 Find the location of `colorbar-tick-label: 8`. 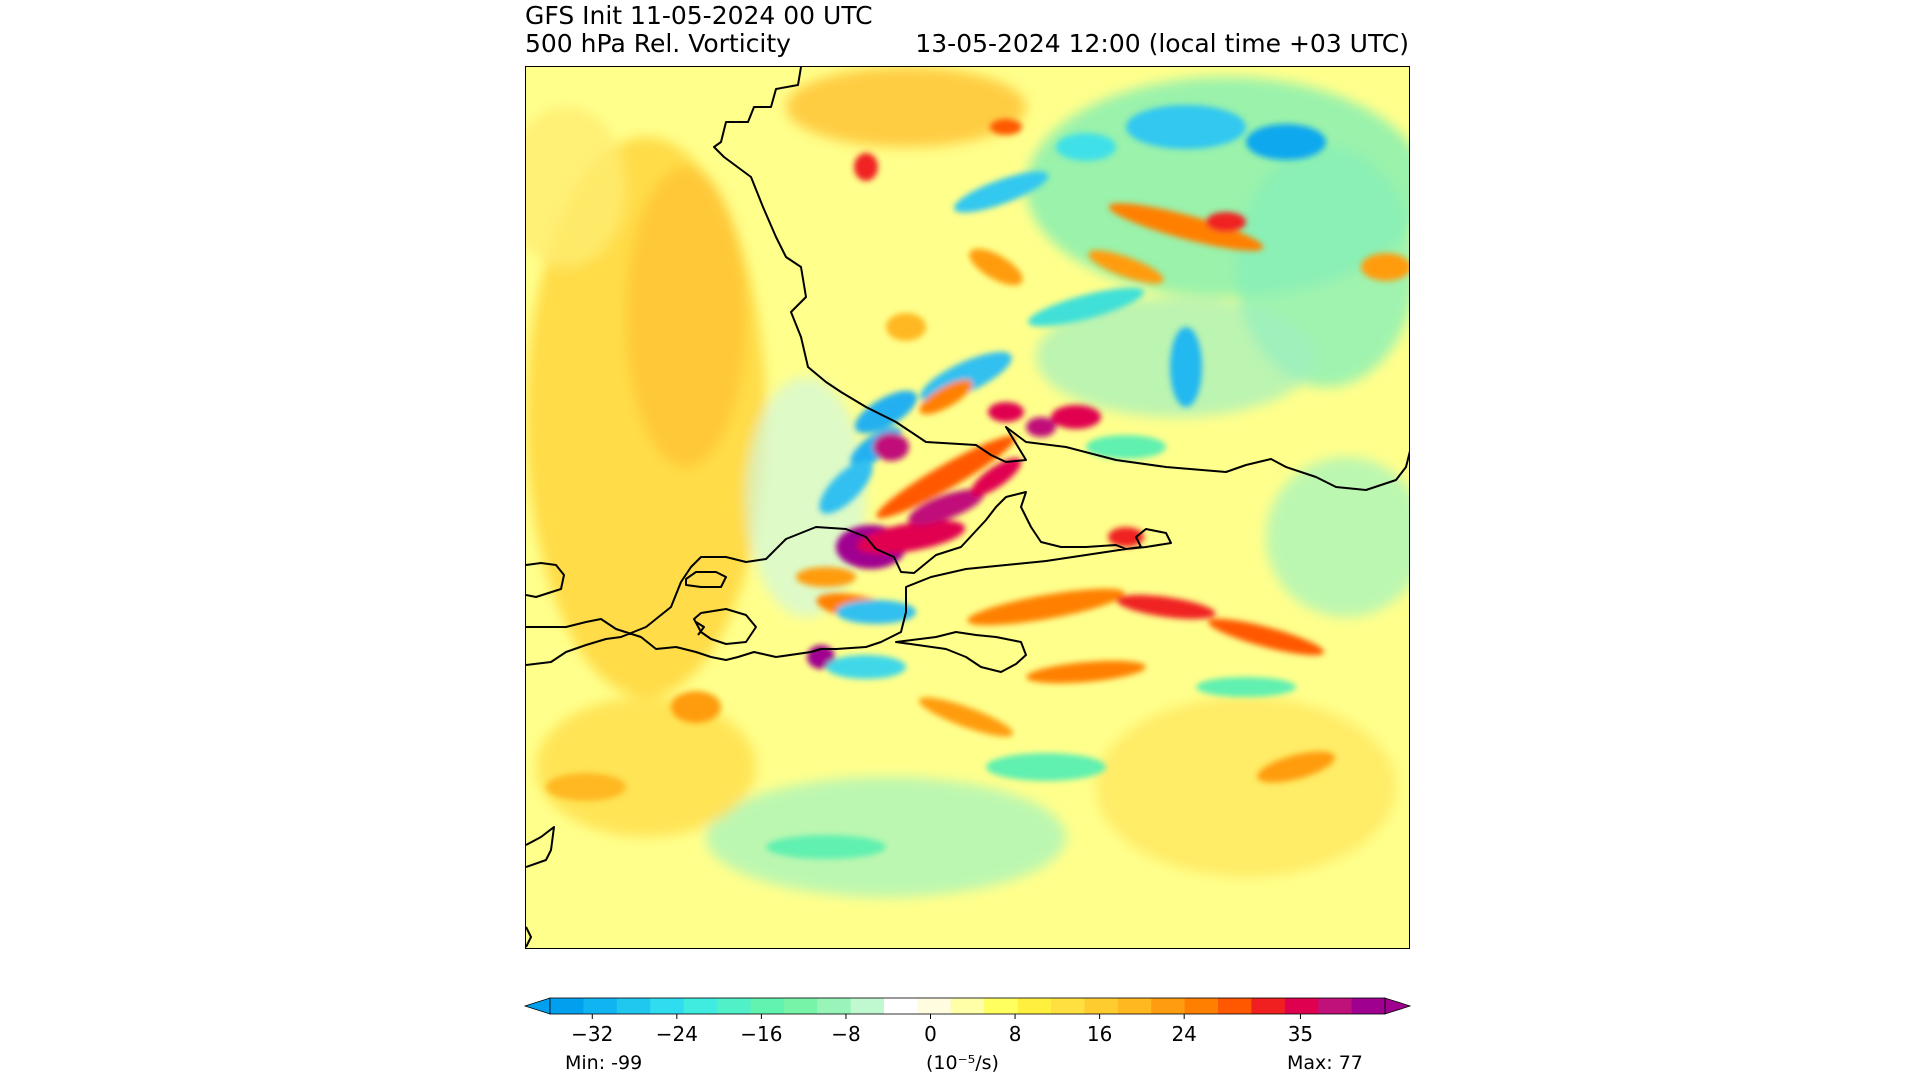

colorbar-tick-label: 8 is located at coordinates (1015, 1034).